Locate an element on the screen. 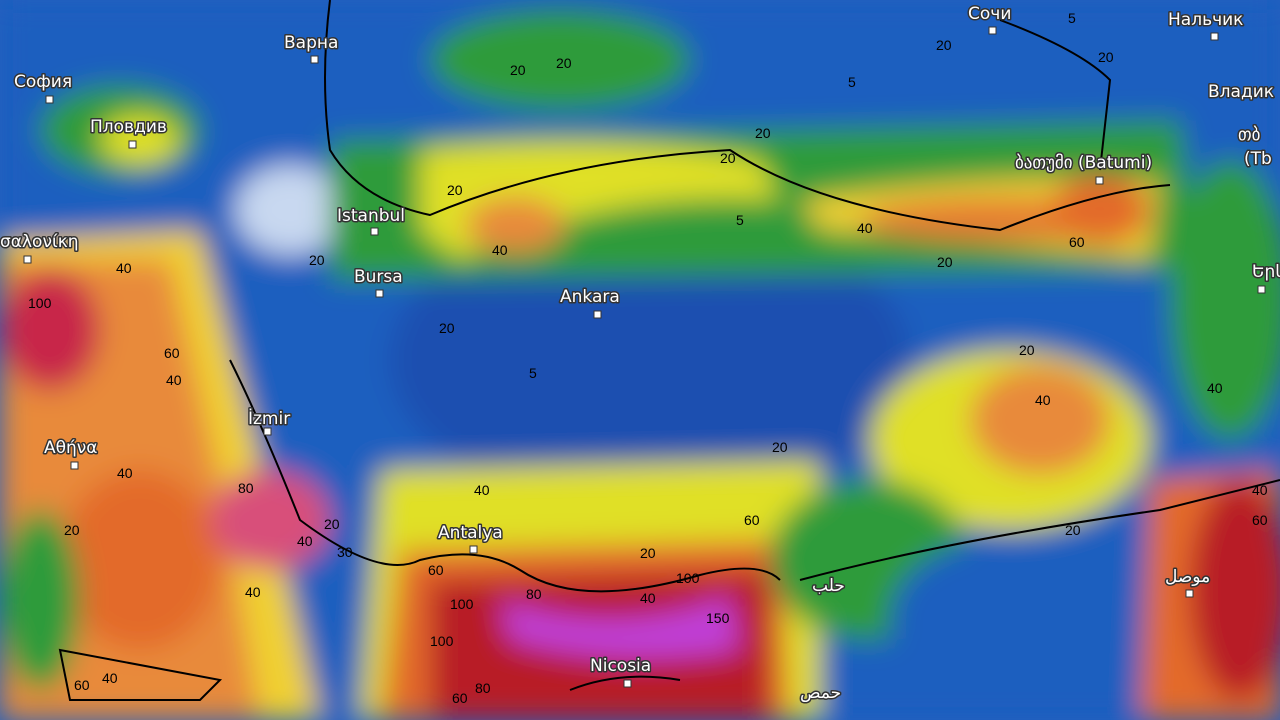  city-label: İzmir is located at coordinates (269, 418).